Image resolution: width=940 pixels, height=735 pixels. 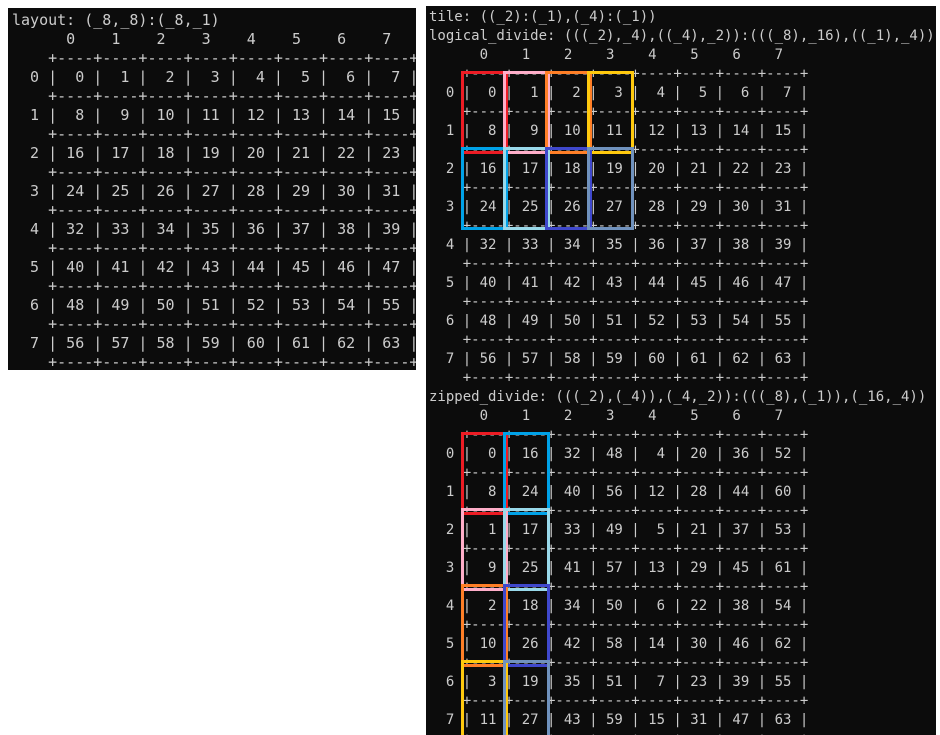 What do you see at coordinates (116, 20) in the screenshot?
I see `layout-title: layout: (_8,_8):(_8,_1)` at bounding box center [116, 20].